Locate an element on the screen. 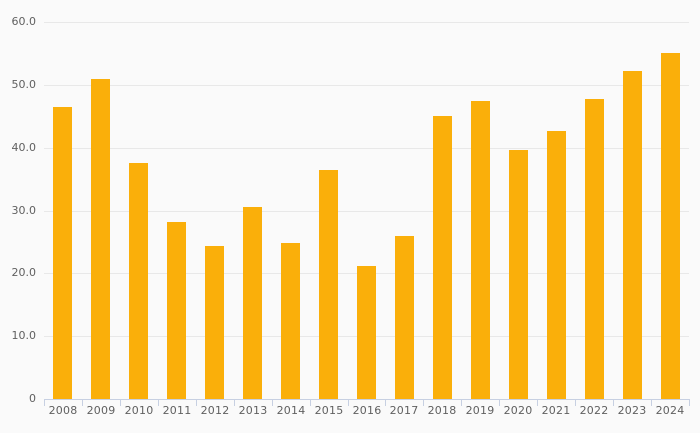  y-tick-label: 50.0 is located at coordinates (24, 84).